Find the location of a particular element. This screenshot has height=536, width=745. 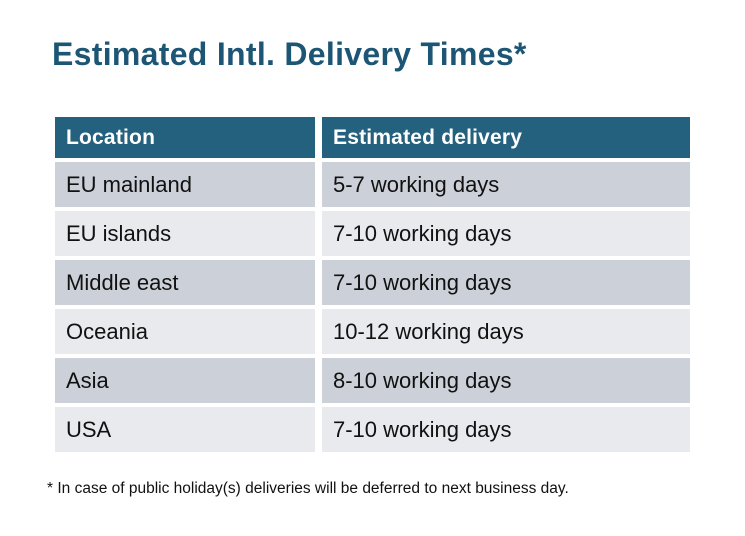

cell-location: EU mainland is located at coordinates (185, 184).